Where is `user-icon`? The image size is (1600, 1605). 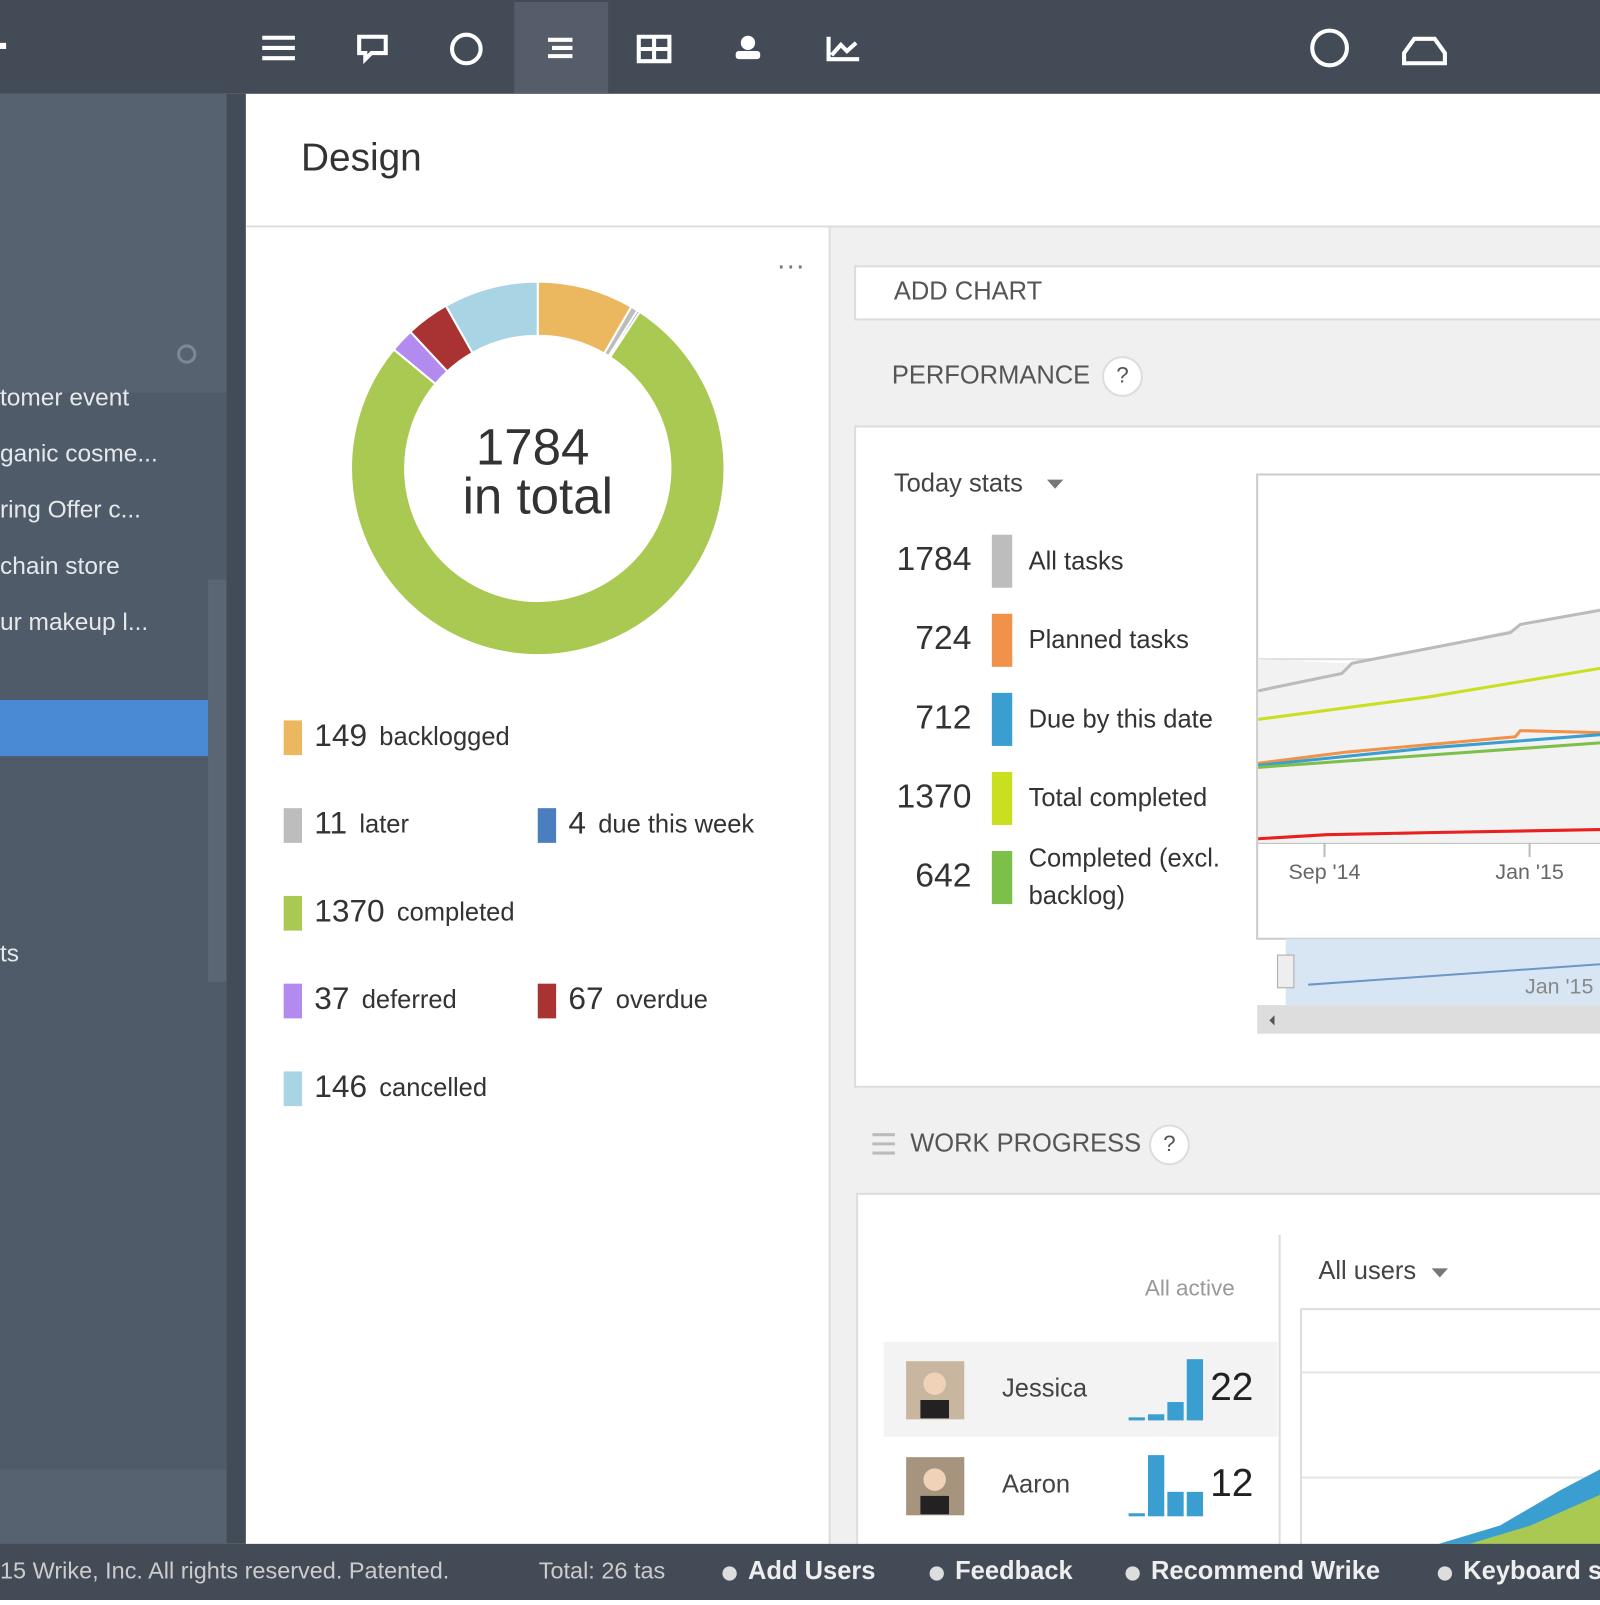 user-icon is located at coordinates (748, 42).